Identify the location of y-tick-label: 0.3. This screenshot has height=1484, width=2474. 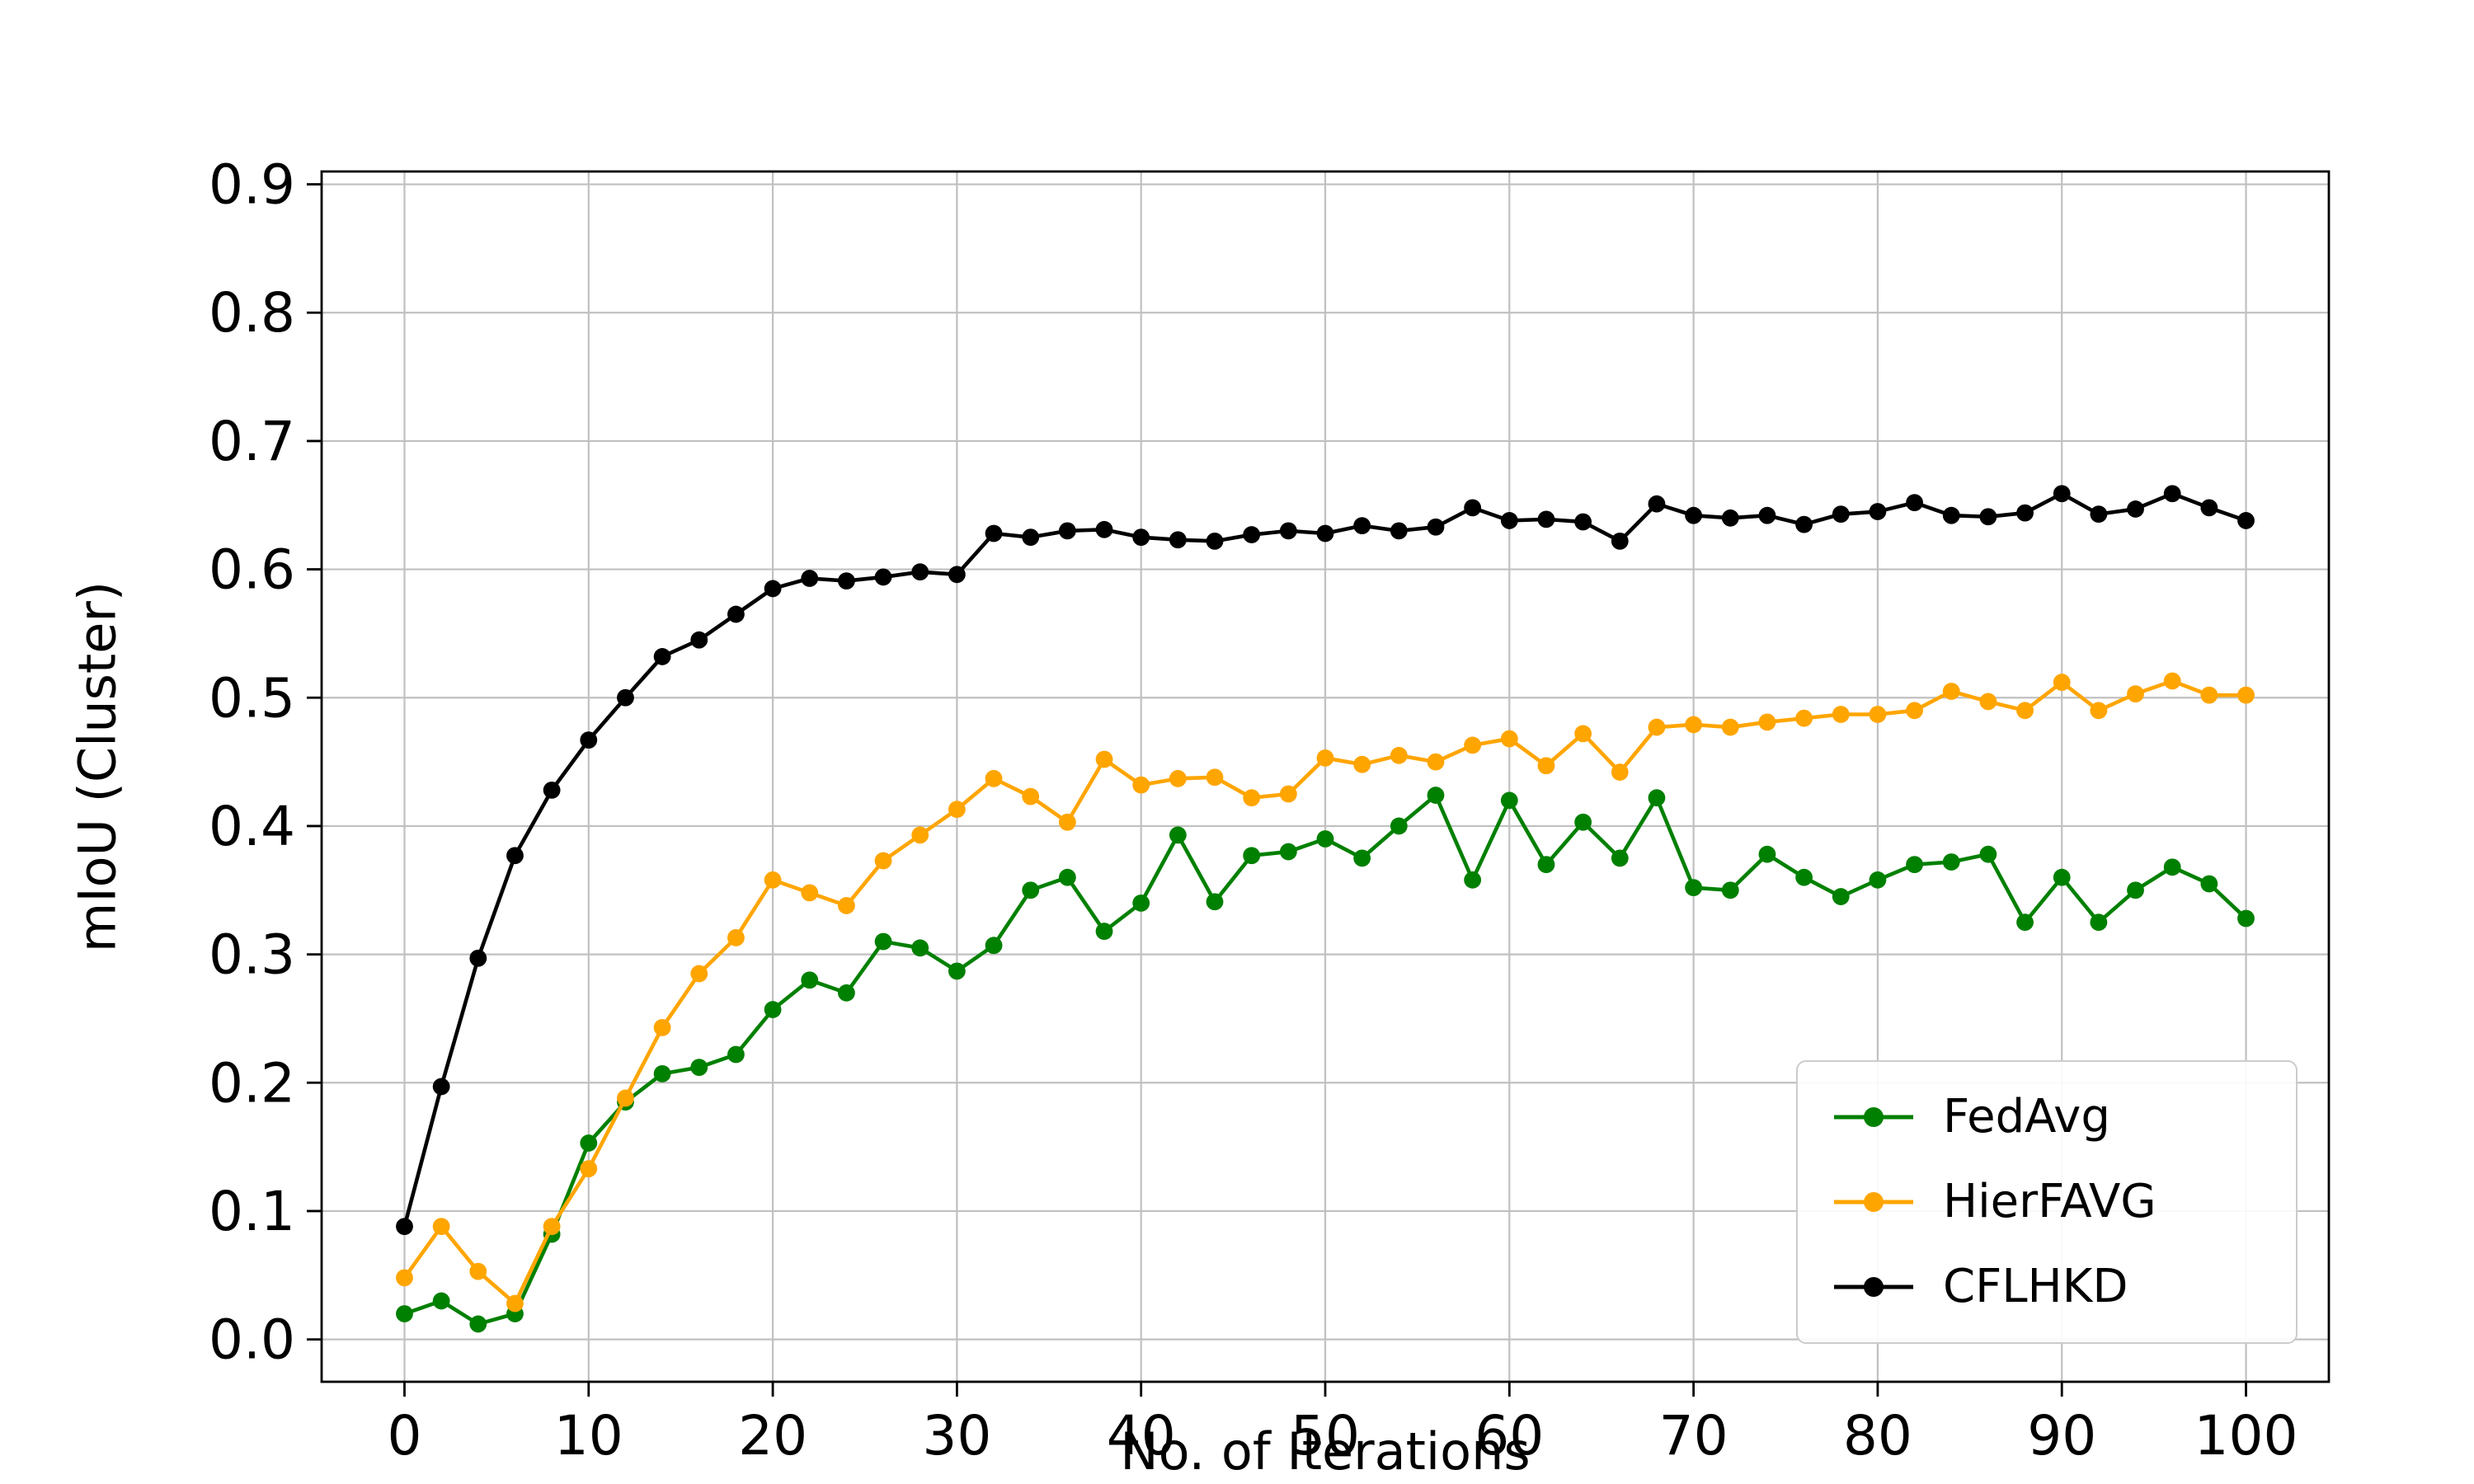
(252, 955).